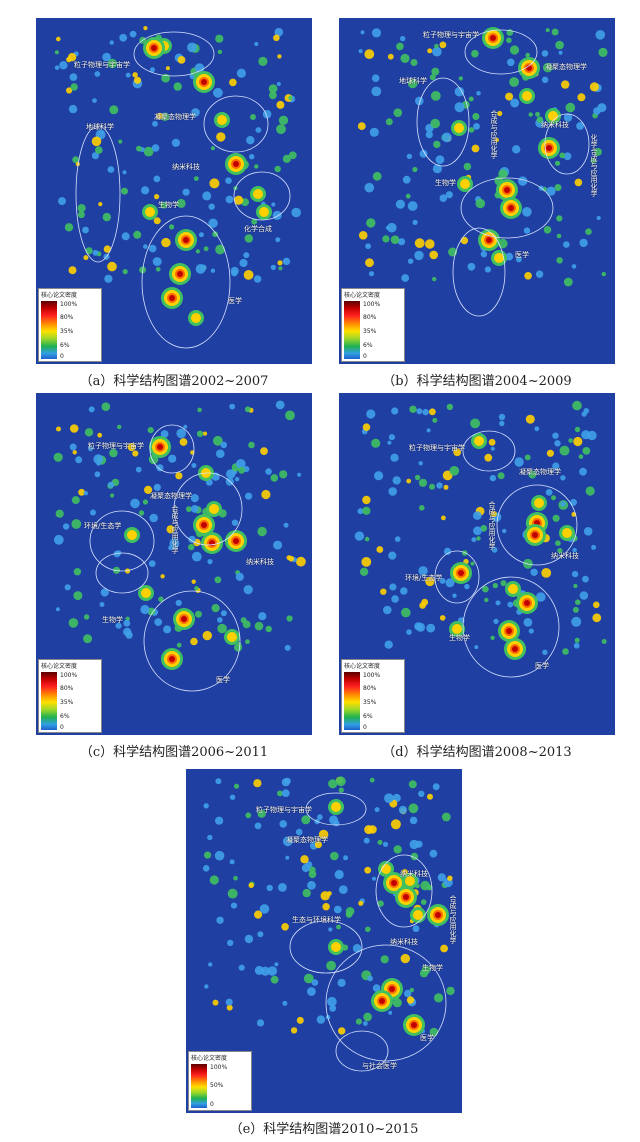 The width and height of the screenshot is (640, 1142). What do you see at coordinates (527, 603) in the screenshot?
I see `density-hotspot` at bounding box center [527, 603].